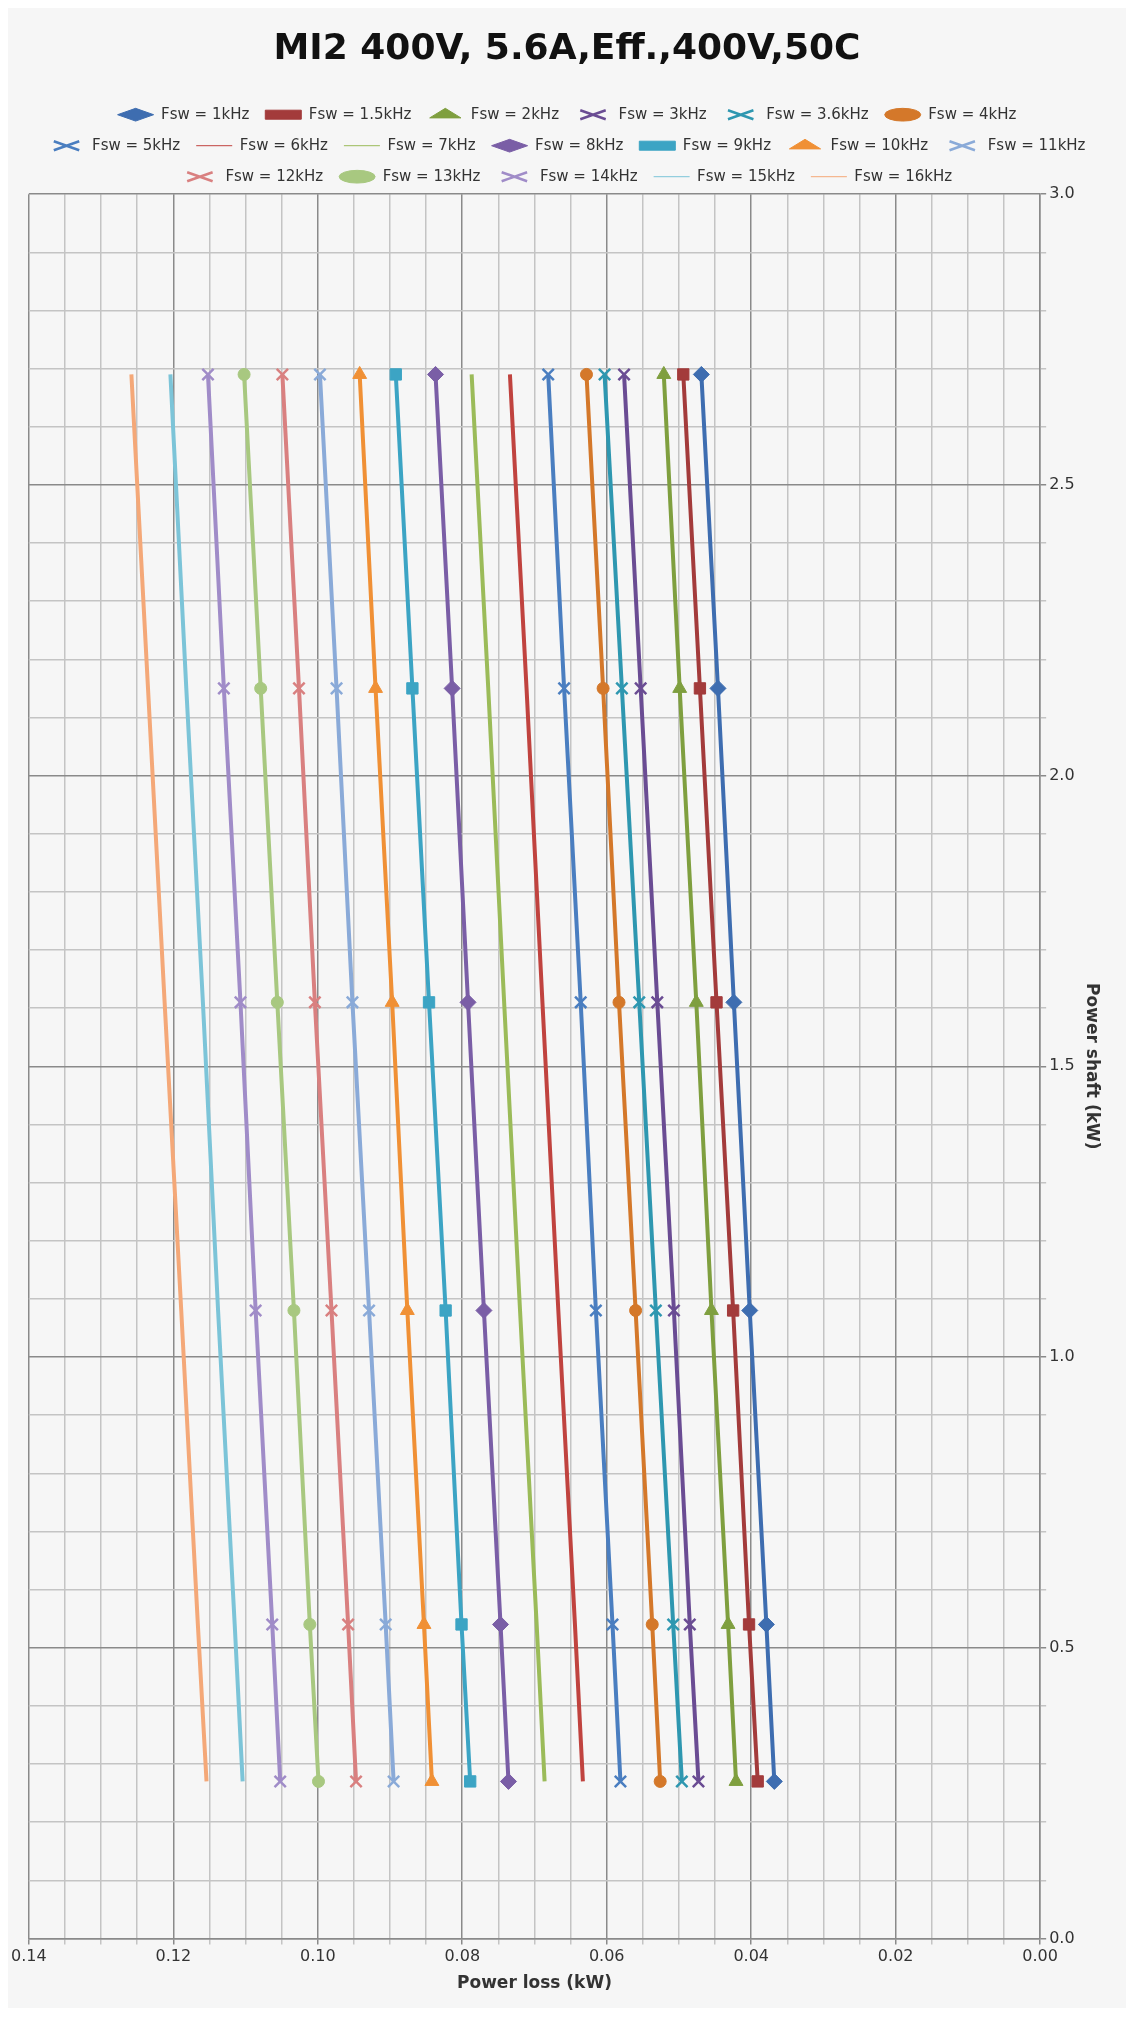  What do you see at coordinates (431, 175) in the screenshot?
I see `legend-label: Fsw = 13kHz` at bounding box center [431, 175].